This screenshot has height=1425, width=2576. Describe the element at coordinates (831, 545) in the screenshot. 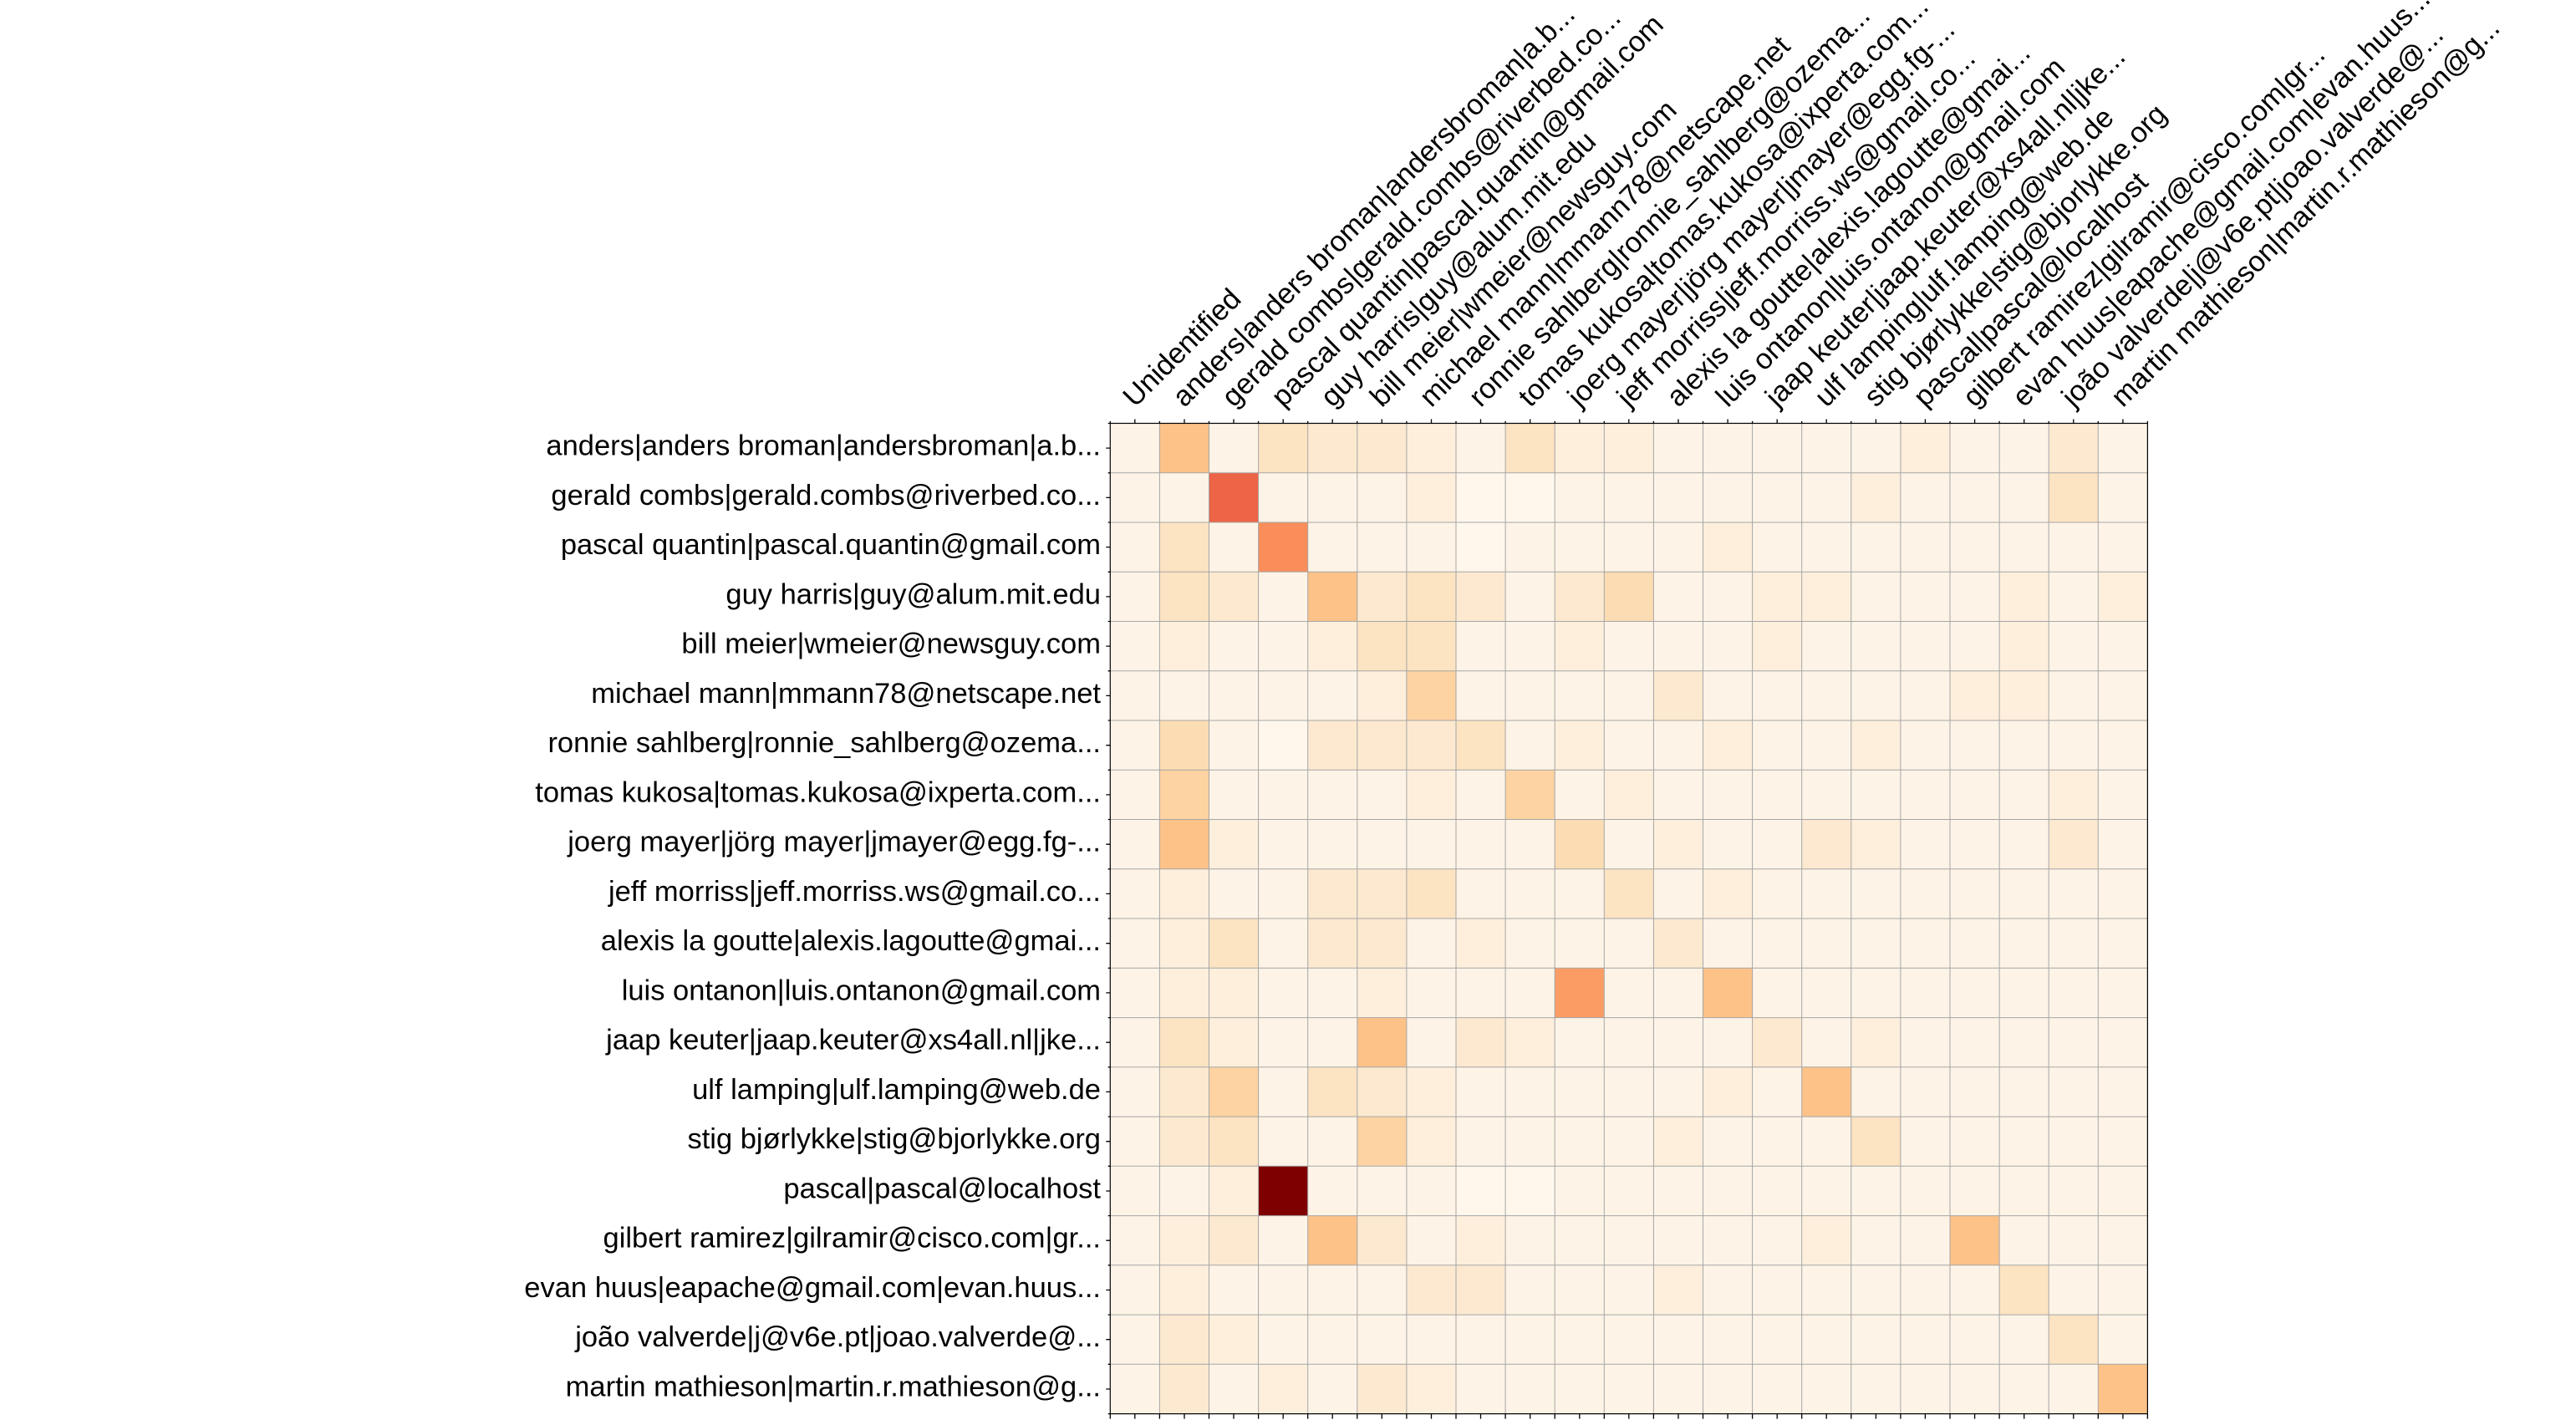

I see `svg-text:pascal quantin|pascal.quantin@: pascal quantin|pascal.quantin@gmail.com` at that location.